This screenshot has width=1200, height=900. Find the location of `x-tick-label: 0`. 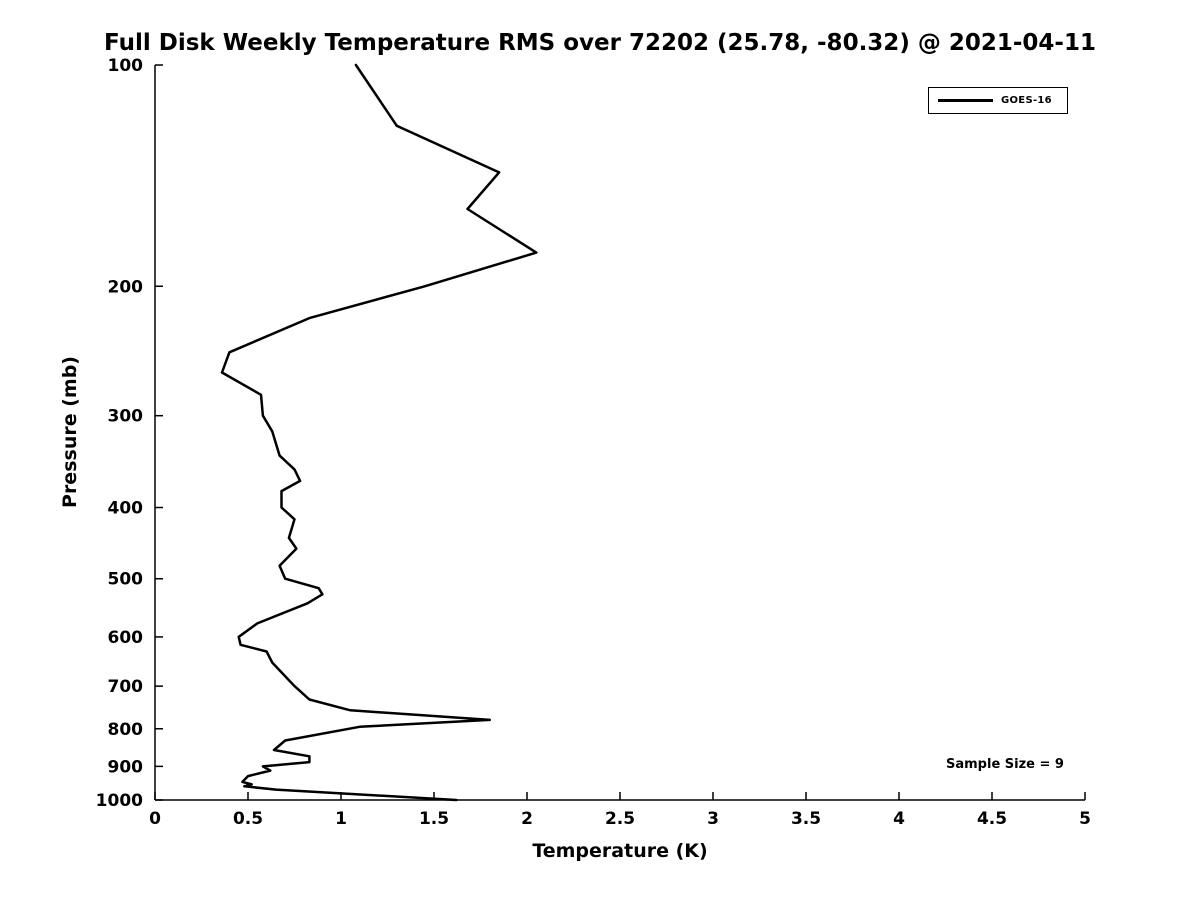

x-tick-label: 0 is located at coordinates (155, 819).